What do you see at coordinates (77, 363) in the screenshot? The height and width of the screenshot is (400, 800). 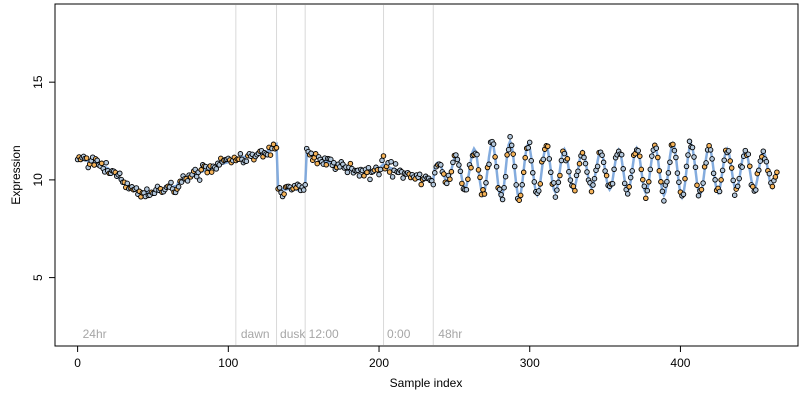 I see `x-tick-label-0: 0` at bounding box center [77, 363].